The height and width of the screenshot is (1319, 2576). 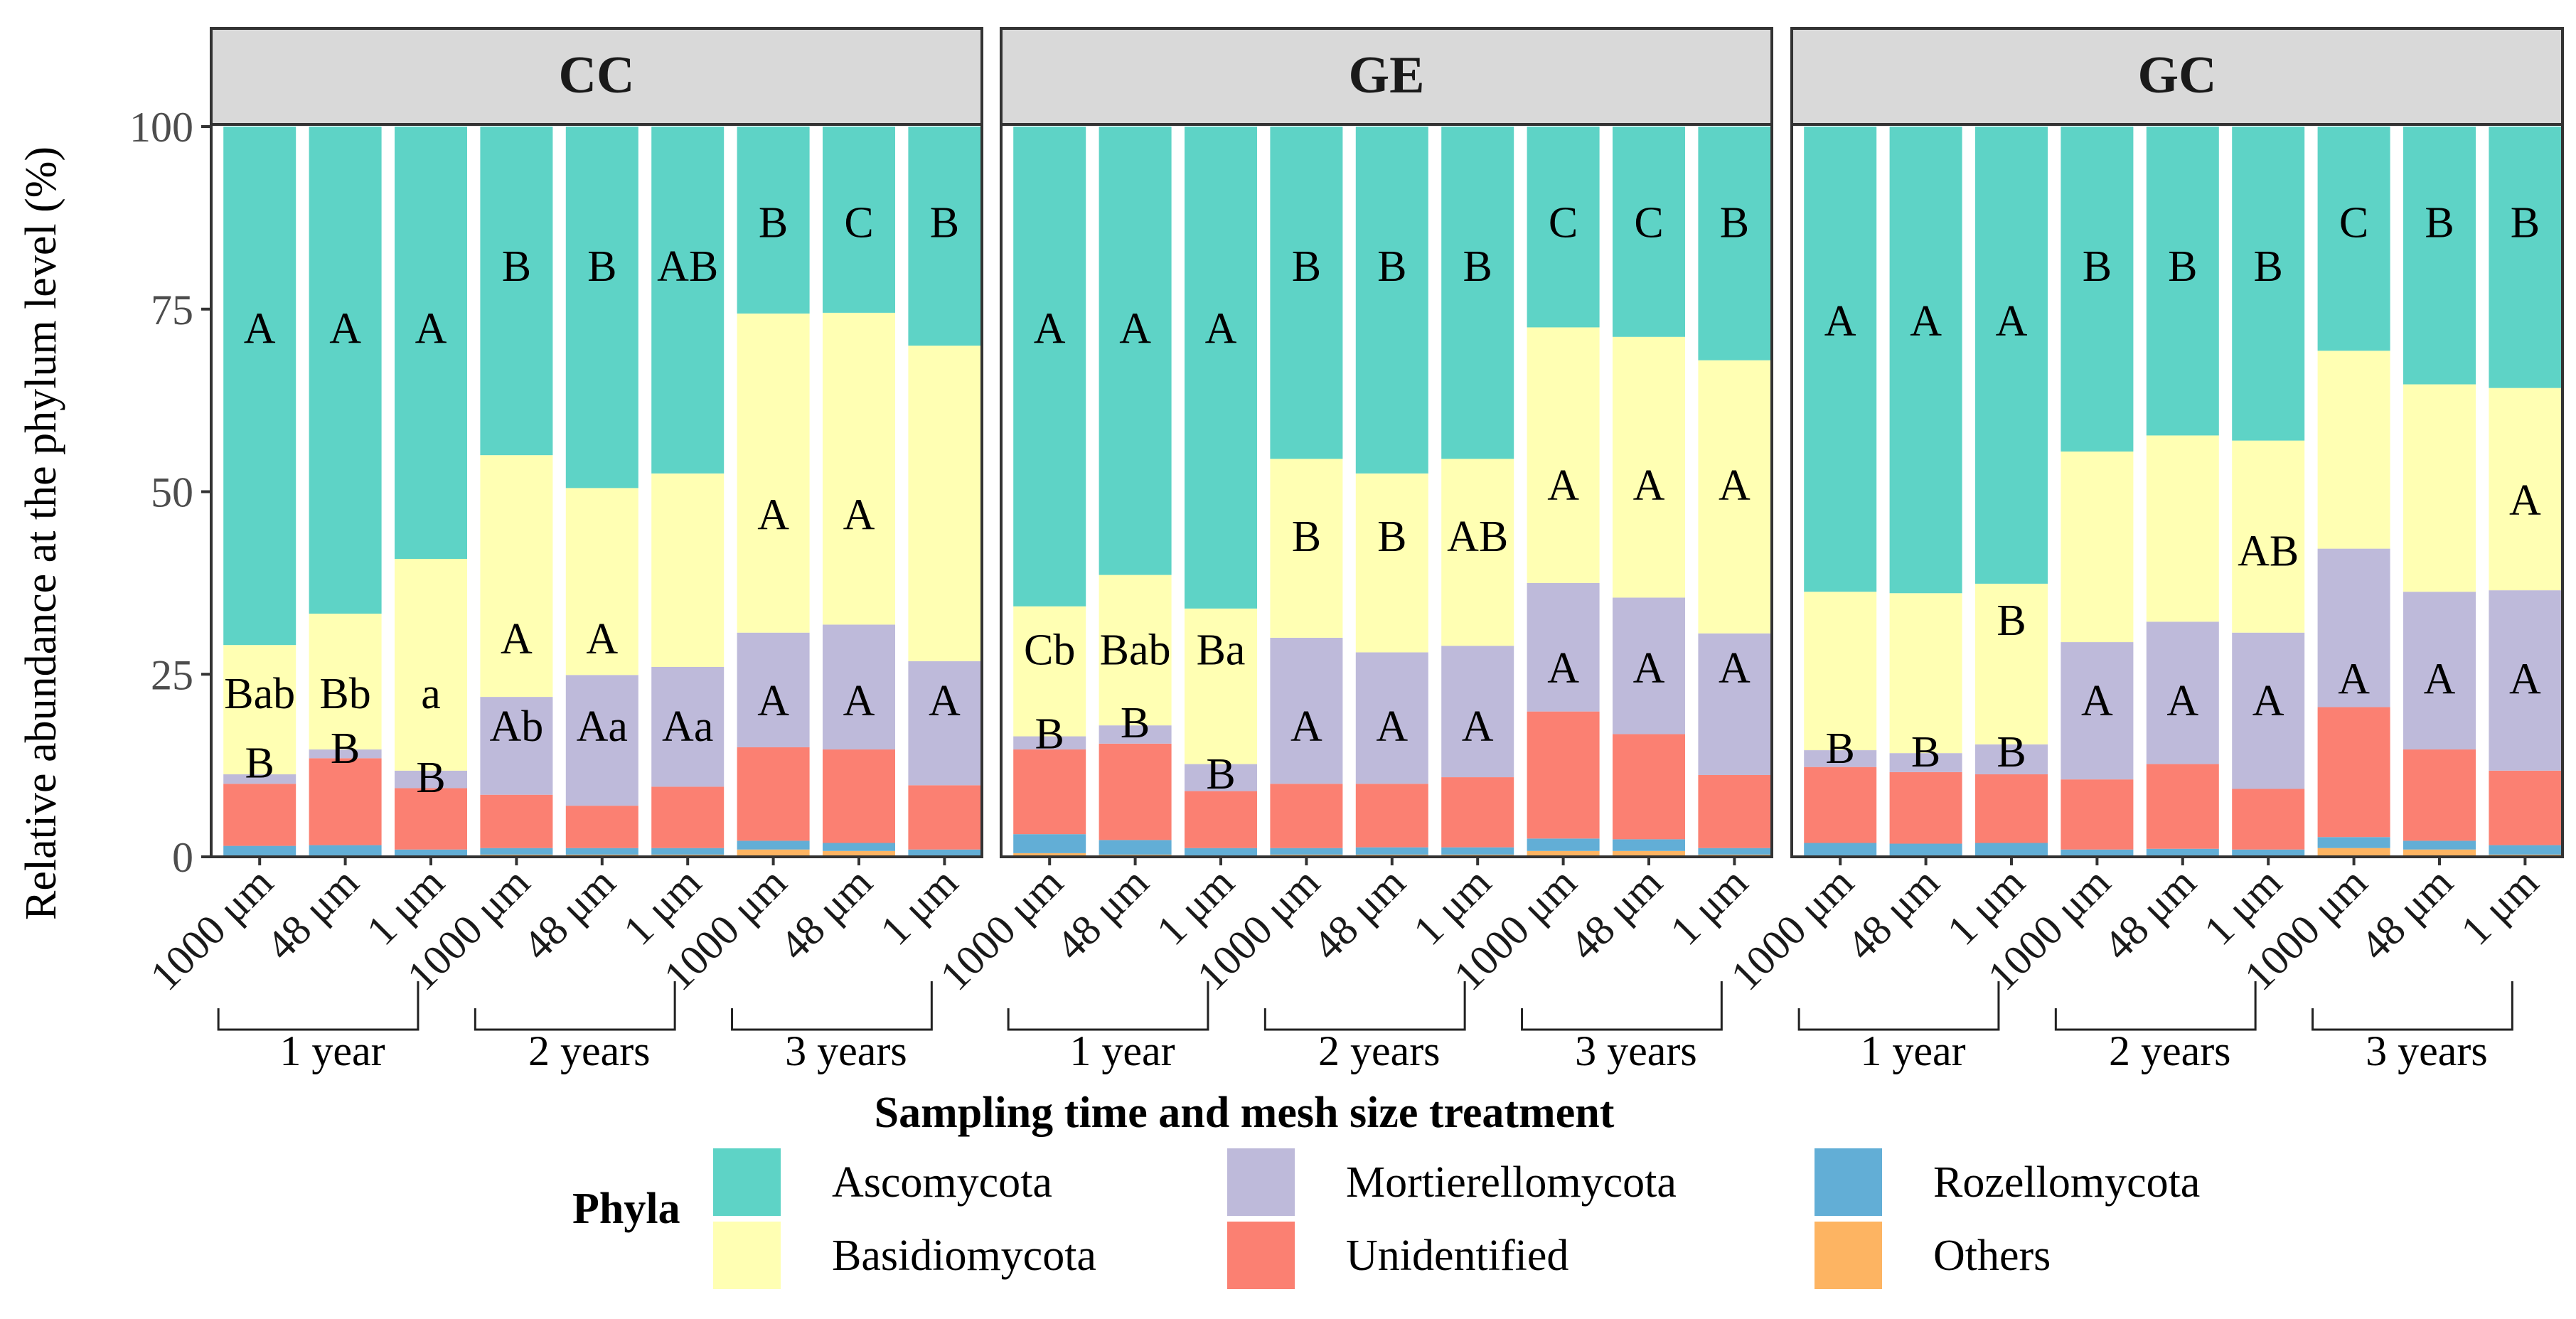 I want to click on y-tick-label: 0, so click(x=183, y=858).